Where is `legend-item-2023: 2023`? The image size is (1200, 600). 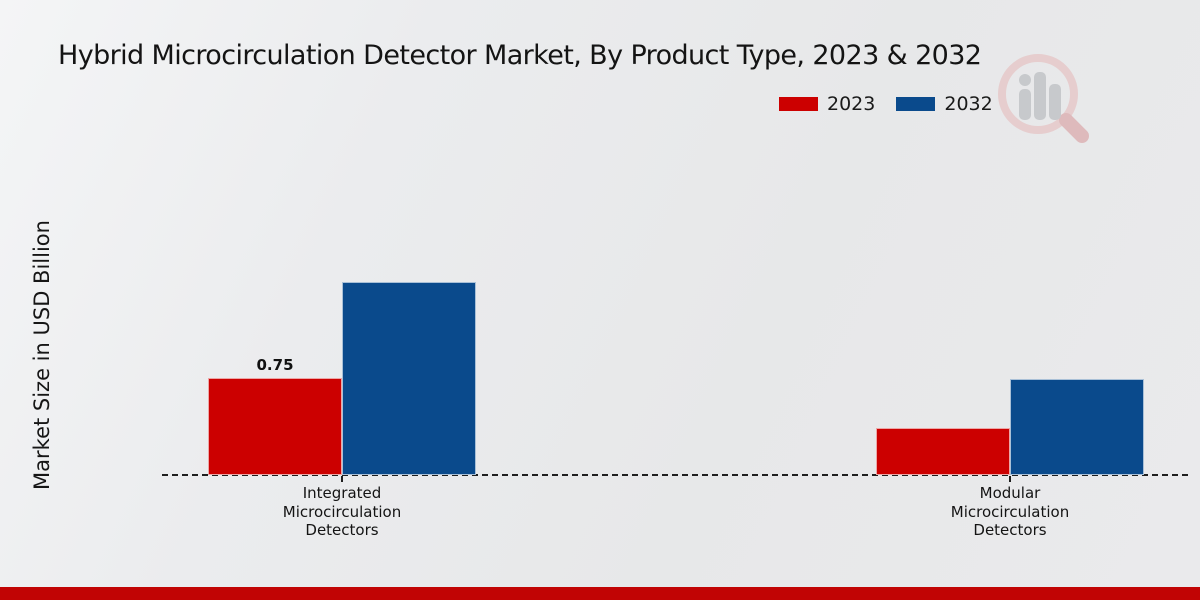 legend-item-2023: 2023 is located at coordinates (827, 104).